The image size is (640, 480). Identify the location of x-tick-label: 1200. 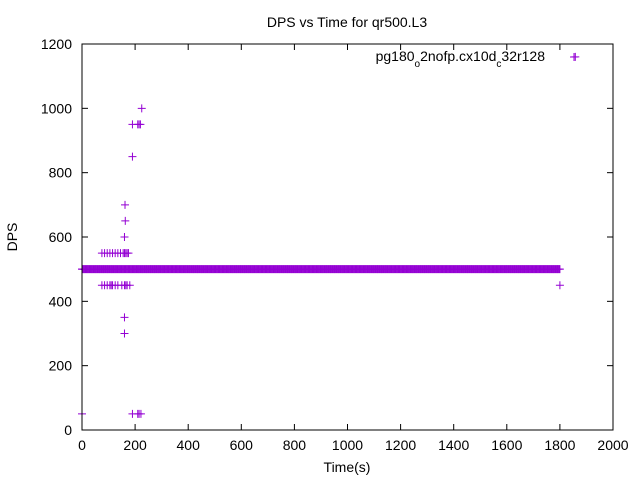
(400, 445).